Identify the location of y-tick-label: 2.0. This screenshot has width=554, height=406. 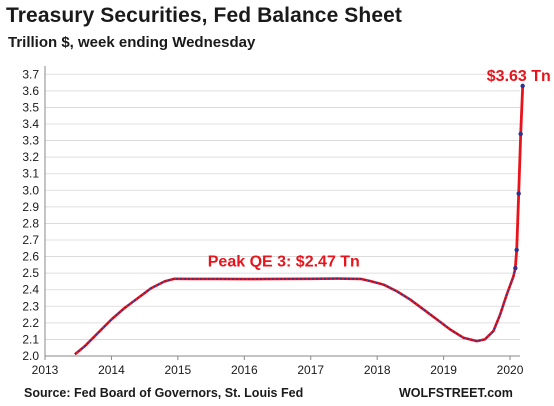
(30, 356).